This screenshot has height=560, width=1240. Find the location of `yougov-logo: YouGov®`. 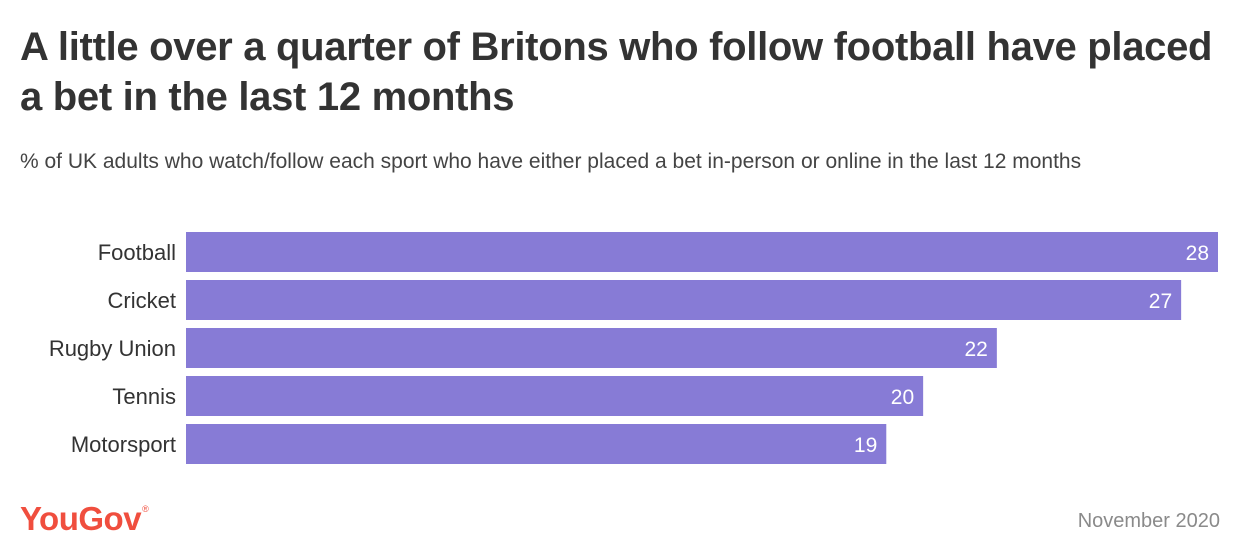

yougov-logo: YouGov® is located at coordinates (84, 519).